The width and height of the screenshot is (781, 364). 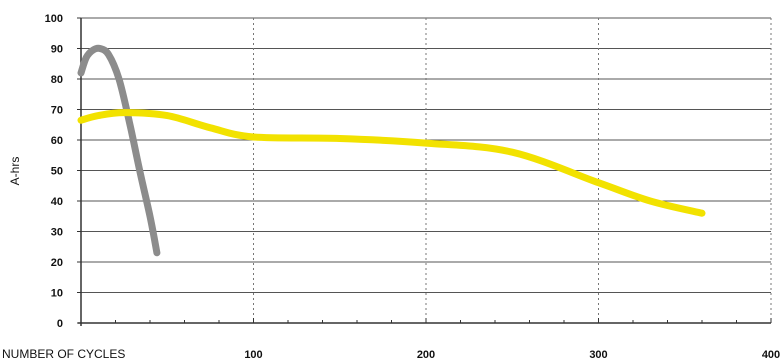 I want to click on y-tick-label-70: 70, so click(x=57, y=111).